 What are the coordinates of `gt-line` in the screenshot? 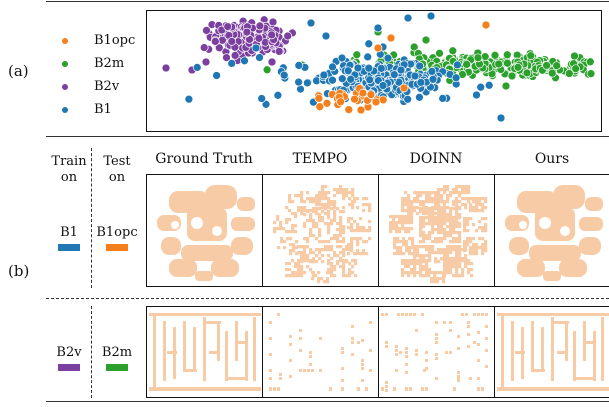 It's located at (164, 351).